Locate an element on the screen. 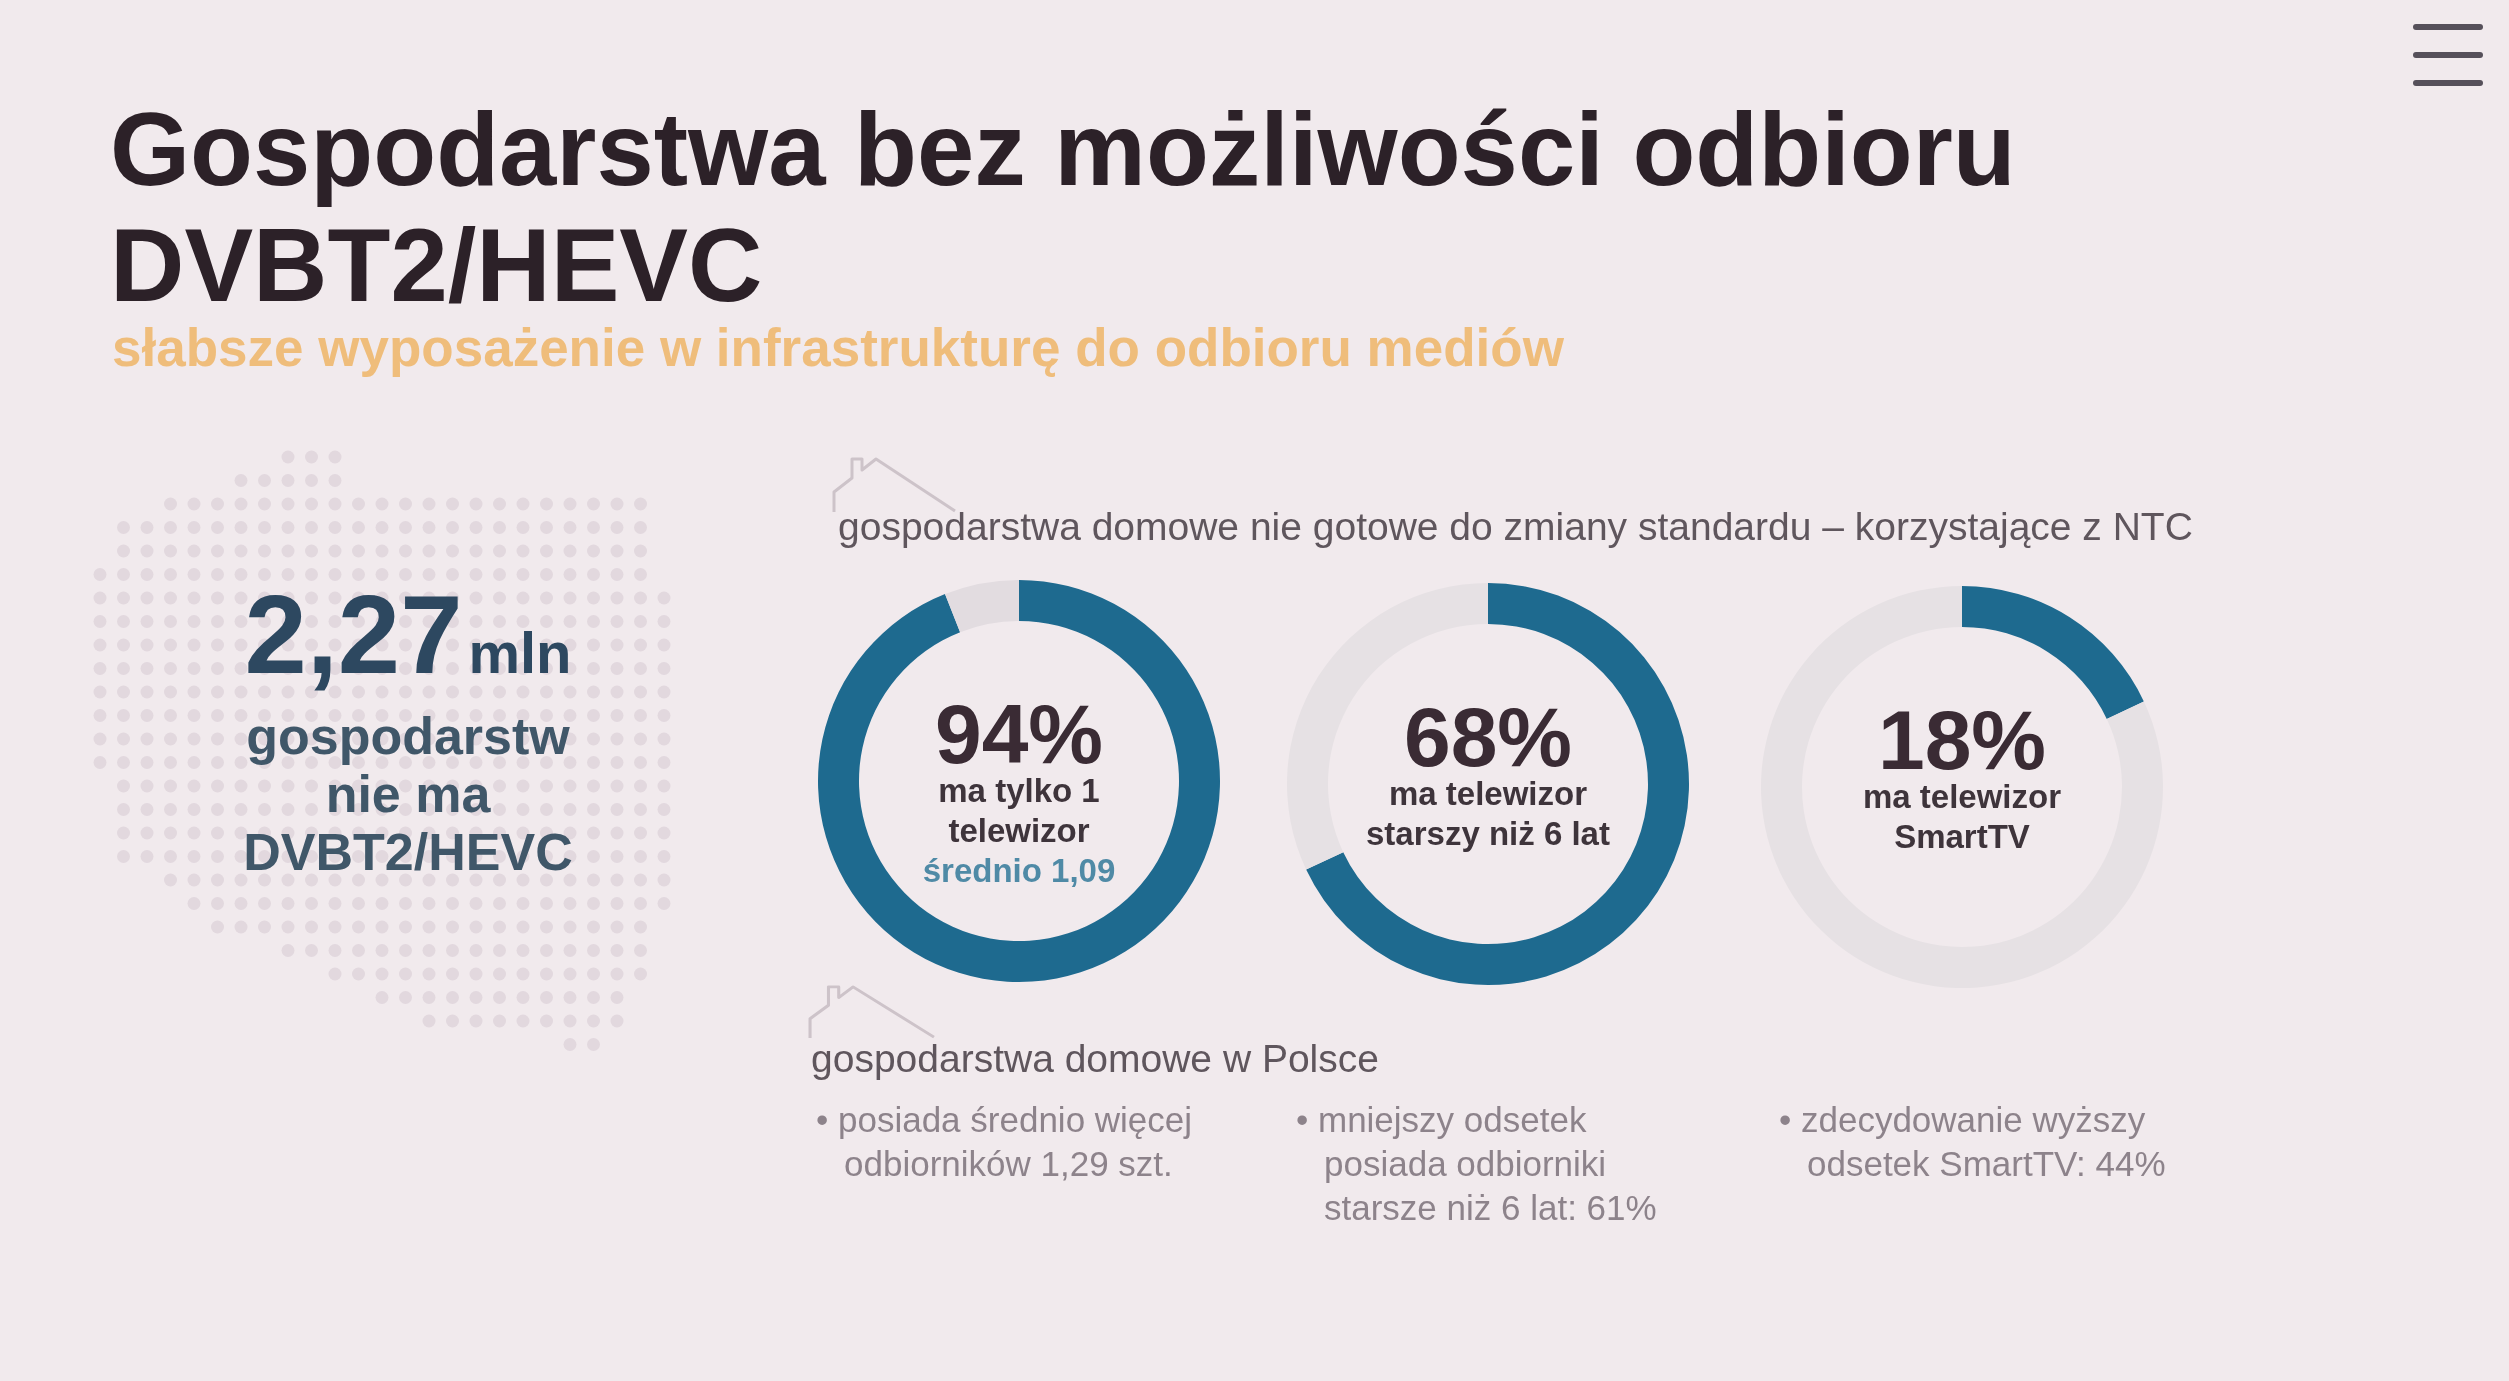 The image size is (2509, 1381). text: gospodarstwa domowe nie gotowe do zmiany standardu – korzystające z NTC is located at coordinates (1515, 527).